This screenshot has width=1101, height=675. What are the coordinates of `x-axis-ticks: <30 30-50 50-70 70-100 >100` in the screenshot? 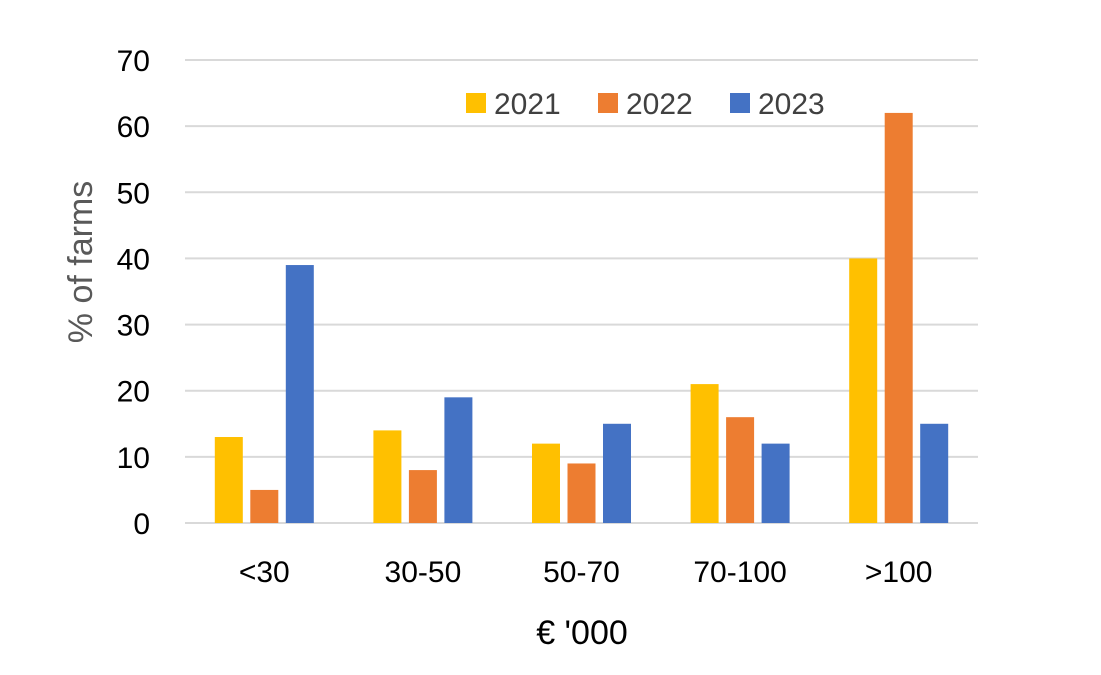 It's located at (586, 572).